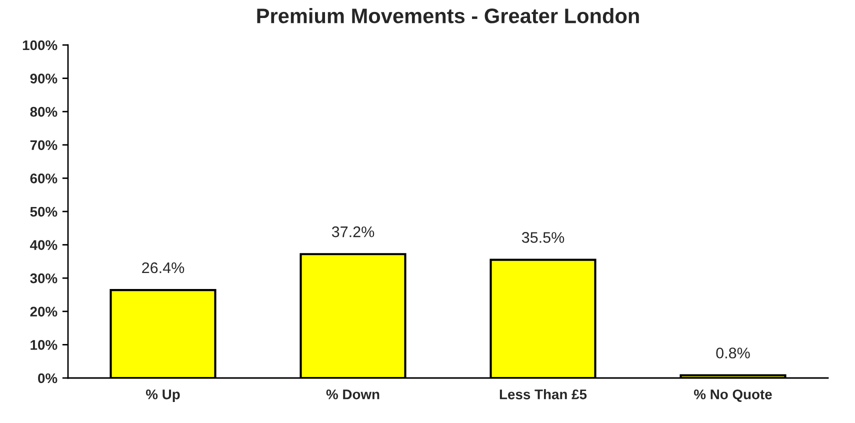  I want to click on y-tick-label: 80%, so click(44, 111).